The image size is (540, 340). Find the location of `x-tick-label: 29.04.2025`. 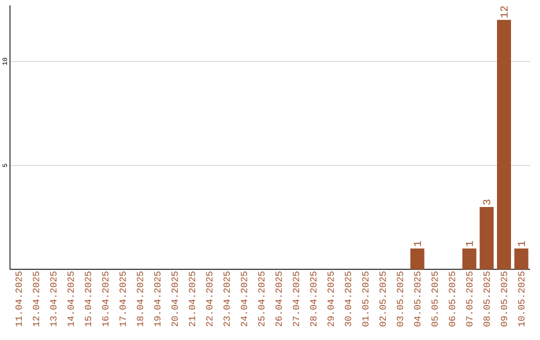

x-tick-label: 29.04.2025 is located at coordinates (331, 299).